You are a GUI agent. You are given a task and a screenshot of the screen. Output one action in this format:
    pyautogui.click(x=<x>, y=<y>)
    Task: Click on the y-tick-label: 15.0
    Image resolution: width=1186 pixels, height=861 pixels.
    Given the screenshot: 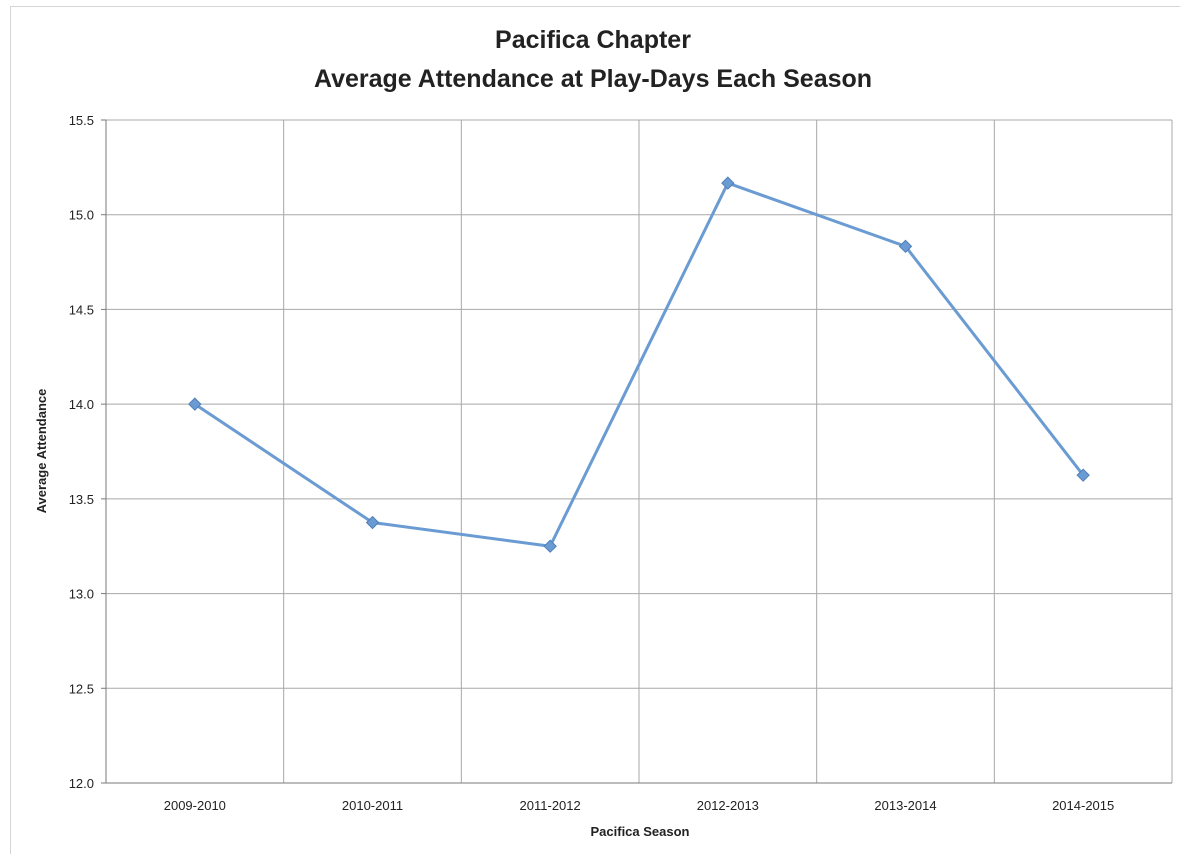 What is the action you would take?
    pyautogui.click(x=81, y=215)
    